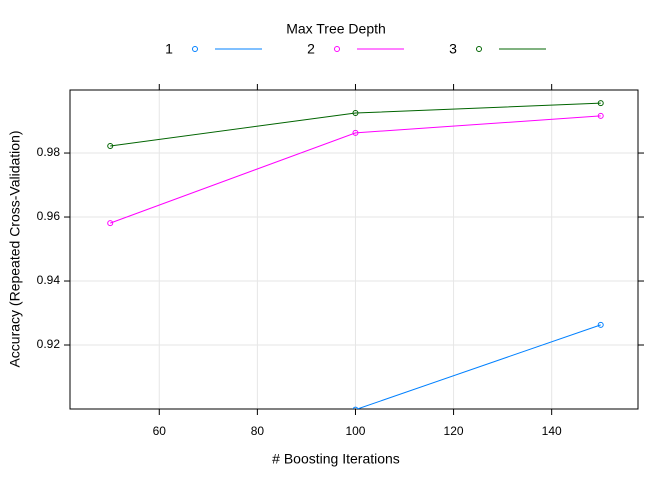 The width and height of the screenshot is (672, 485). What do you see at coordinates (552, 431) in the screenshot?
I see `x-tick-label: 140` at bounding box center [552, 431].